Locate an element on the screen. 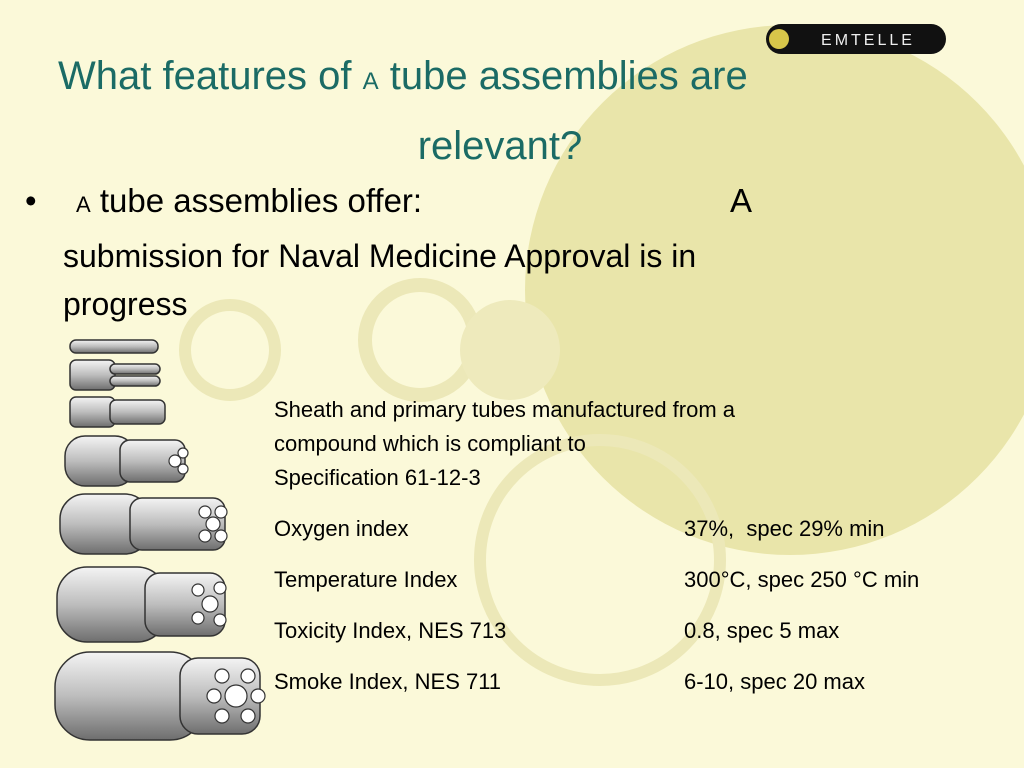 Image resolution: width=1024 pixels, height=768 pixels. description-line: Specification 61-12-3 is located at coordinates (377, 477).